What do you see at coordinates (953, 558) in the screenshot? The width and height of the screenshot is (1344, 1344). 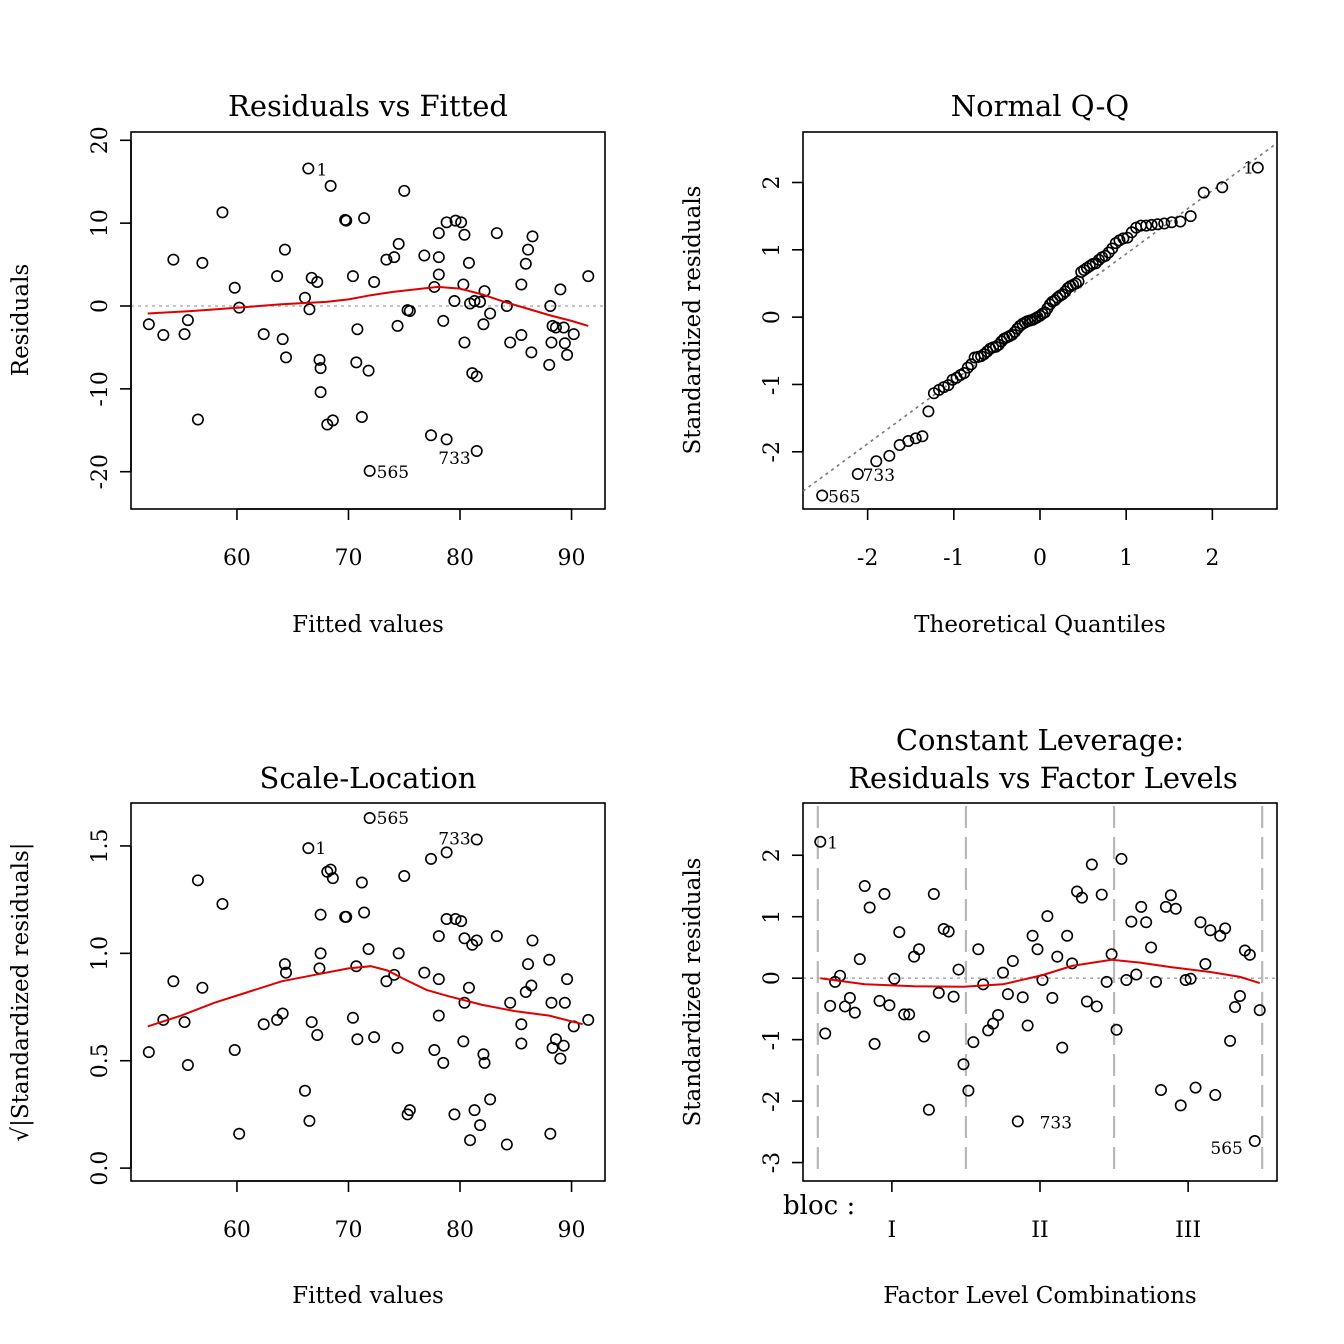 I see `x-tick-label: -1` at bounding box center [953, 558].